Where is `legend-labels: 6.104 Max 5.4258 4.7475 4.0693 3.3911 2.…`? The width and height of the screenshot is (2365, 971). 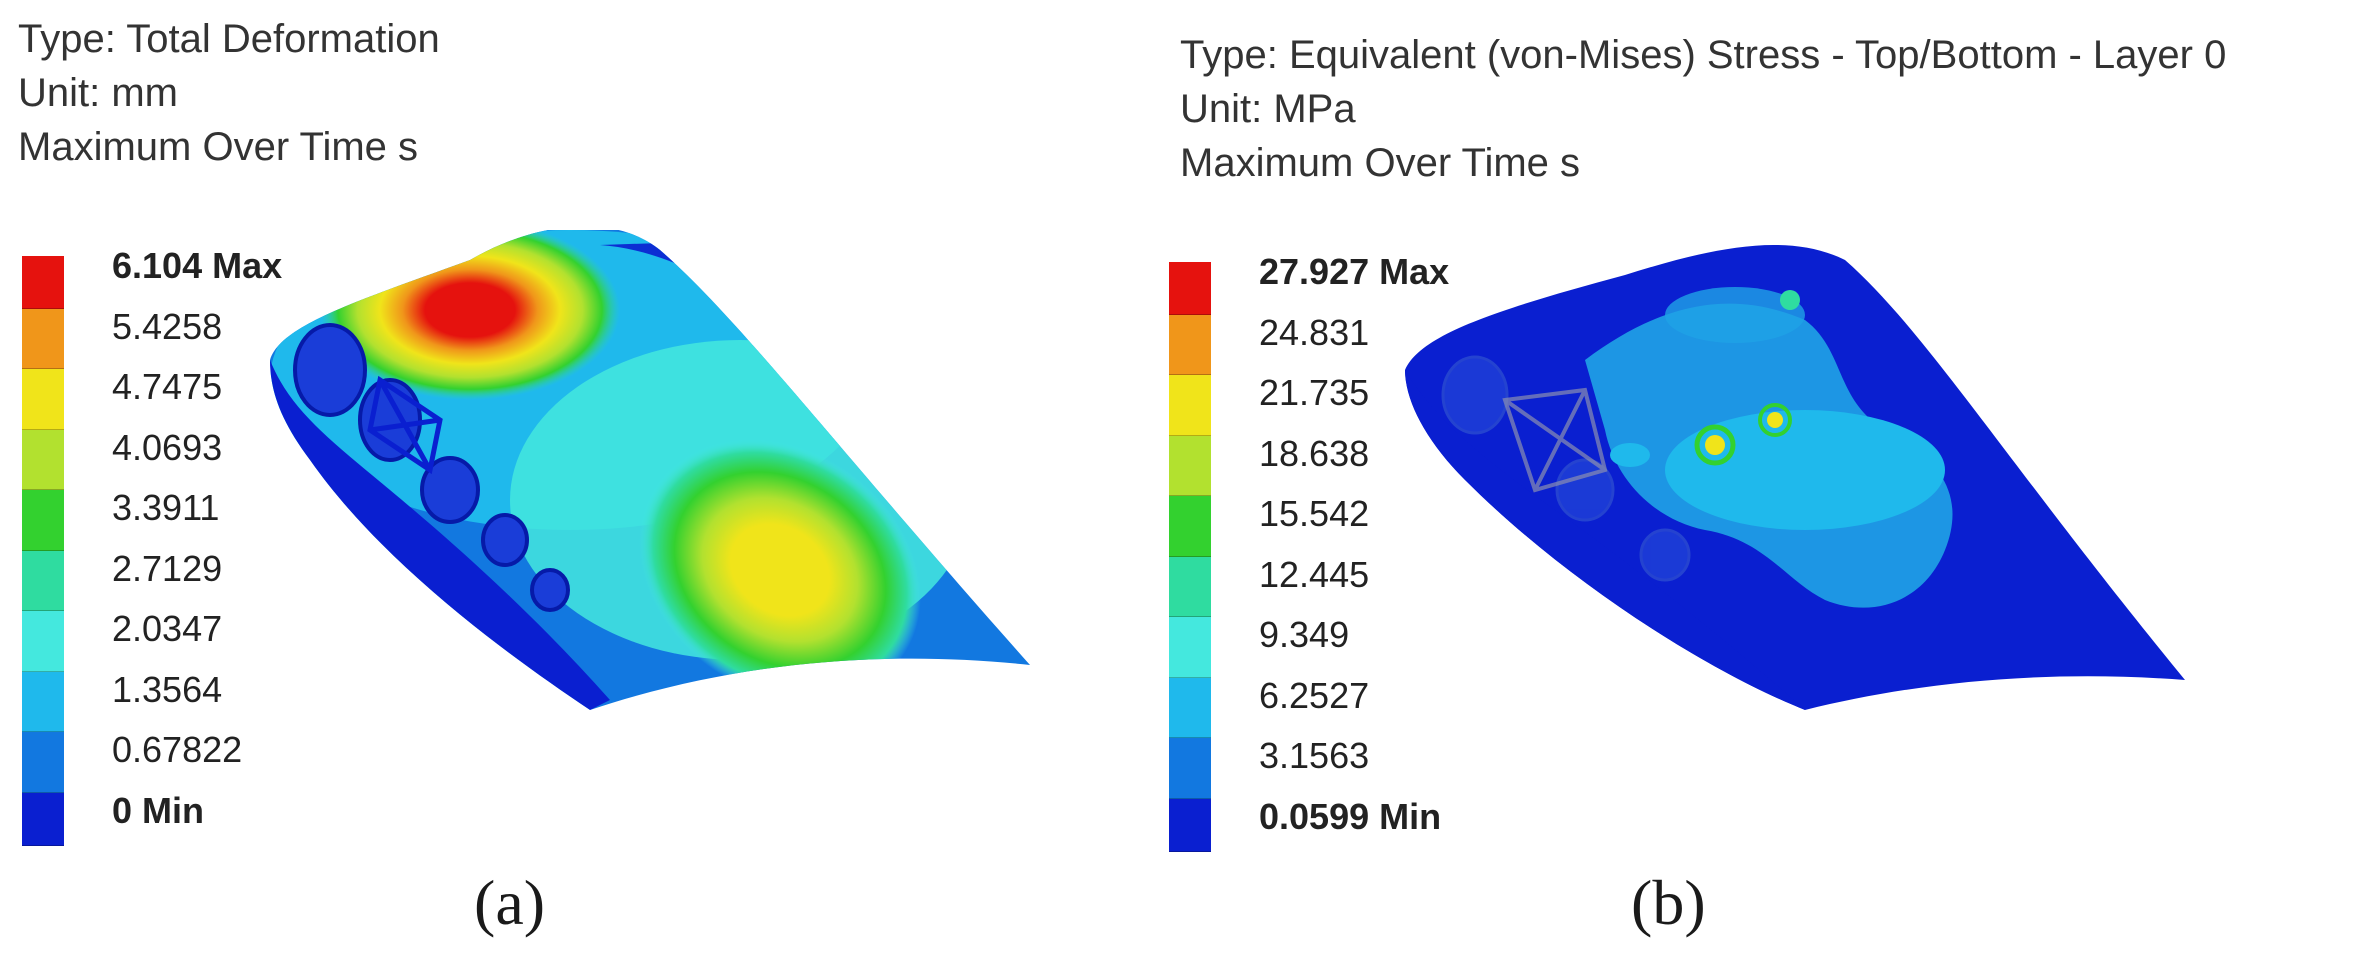
legend-labels: 6.104 Max 5.4258 4.7475 4.0693 3.3911 2.… is located at coordinates (197, 538).